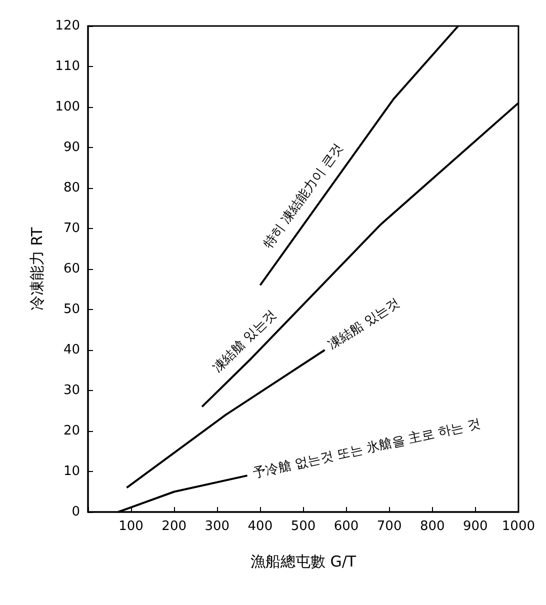 This screenshot has height=605, width=546. I want to click on y-tick-label: 90, so click(71, 147).